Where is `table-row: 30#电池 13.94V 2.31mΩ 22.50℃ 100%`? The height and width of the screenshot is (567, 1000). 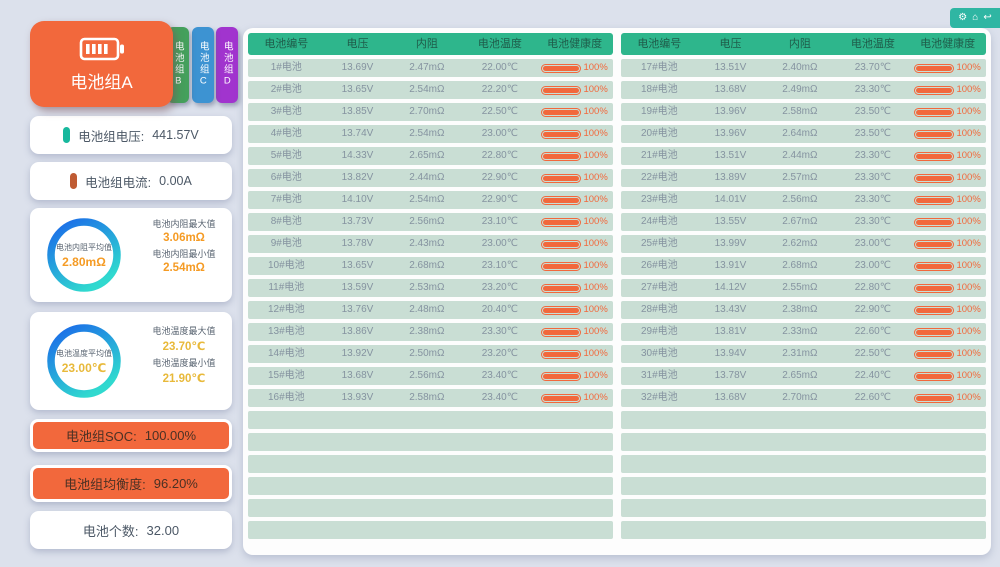
table-row: 30#电池 13.94V 2.31mΩ 22.50℃ 100% is located at coordinates (803, 354).